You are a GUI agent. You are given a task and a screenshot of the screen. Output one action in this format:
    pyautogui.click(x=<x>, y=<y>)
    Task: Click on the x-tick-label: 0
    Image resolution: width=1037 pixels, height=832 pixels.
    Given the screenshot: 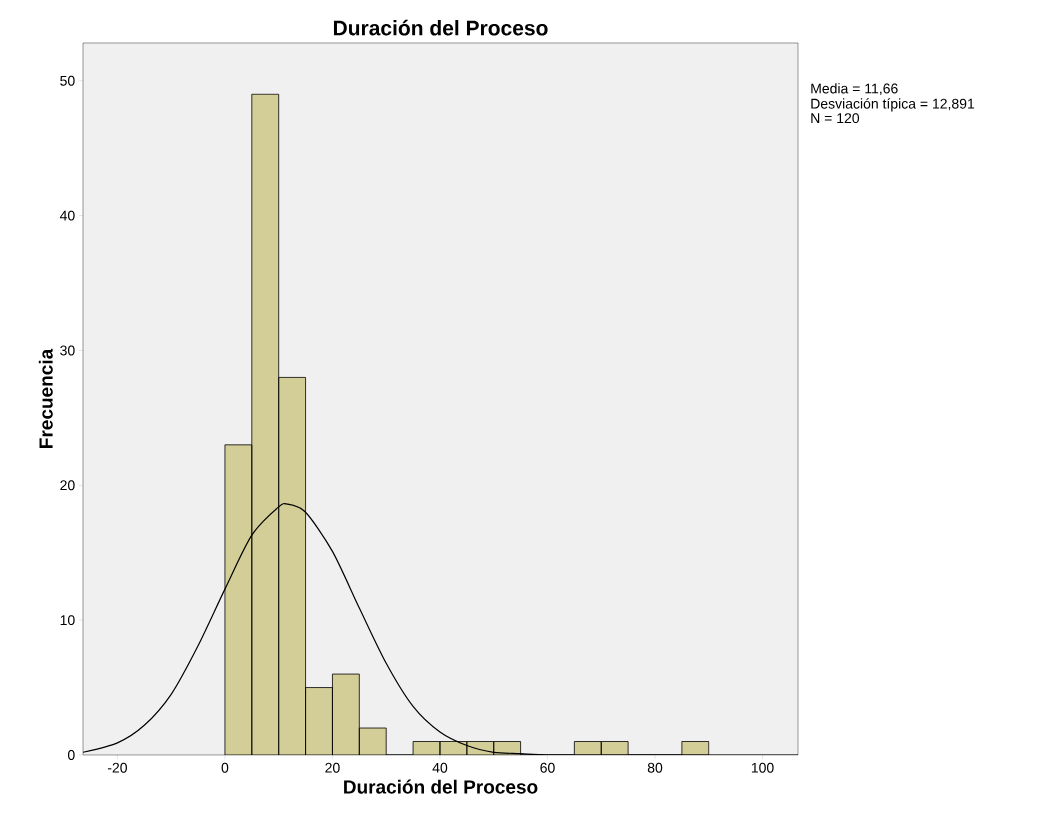 What is the action you would take?
    pyautogui.click(x=225, y=767)
    